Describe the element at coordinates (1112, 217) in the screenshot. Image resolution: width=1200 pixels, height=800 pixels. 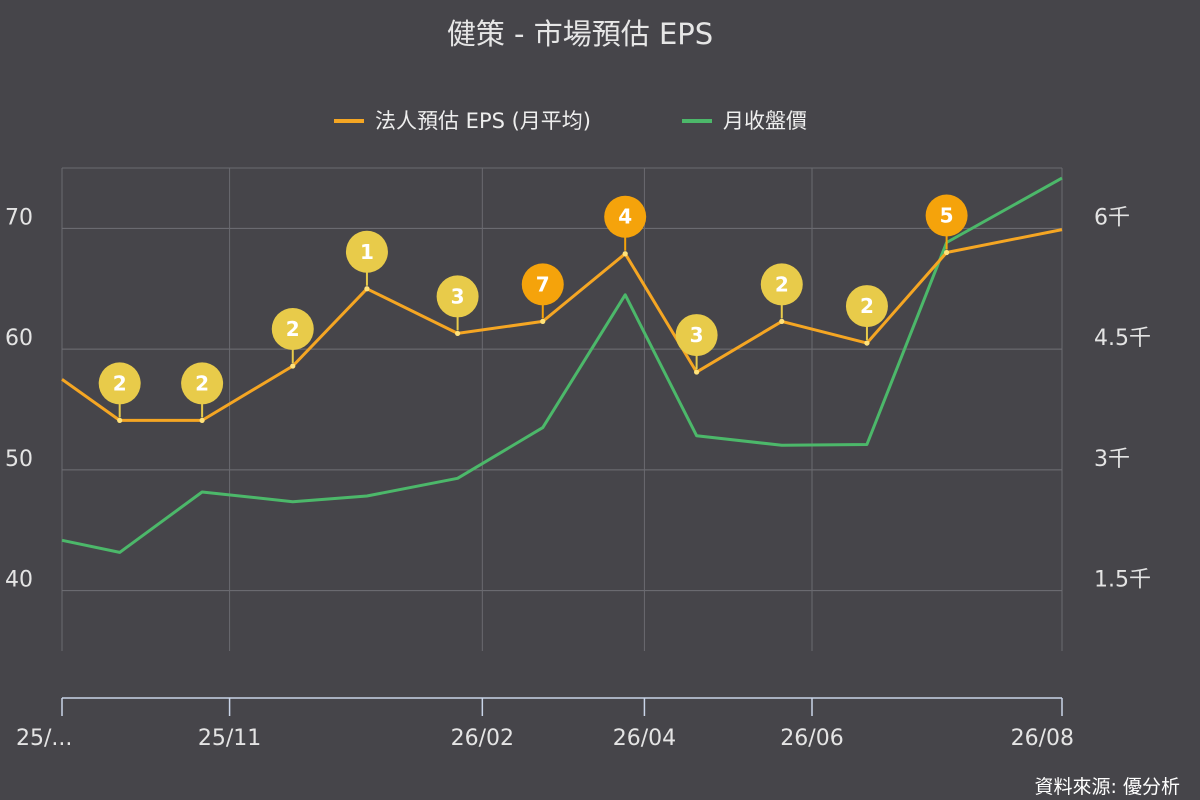
I see `y-right-tick-label: 6千` at that location.